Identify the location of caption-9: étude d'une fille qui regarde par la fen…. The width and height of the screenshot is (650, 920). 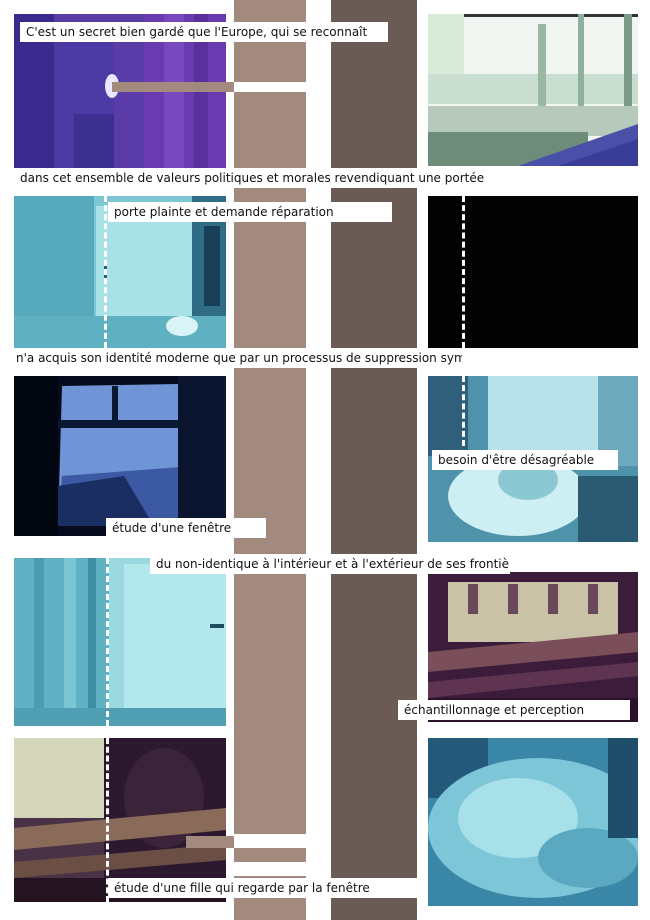
(263, 888).